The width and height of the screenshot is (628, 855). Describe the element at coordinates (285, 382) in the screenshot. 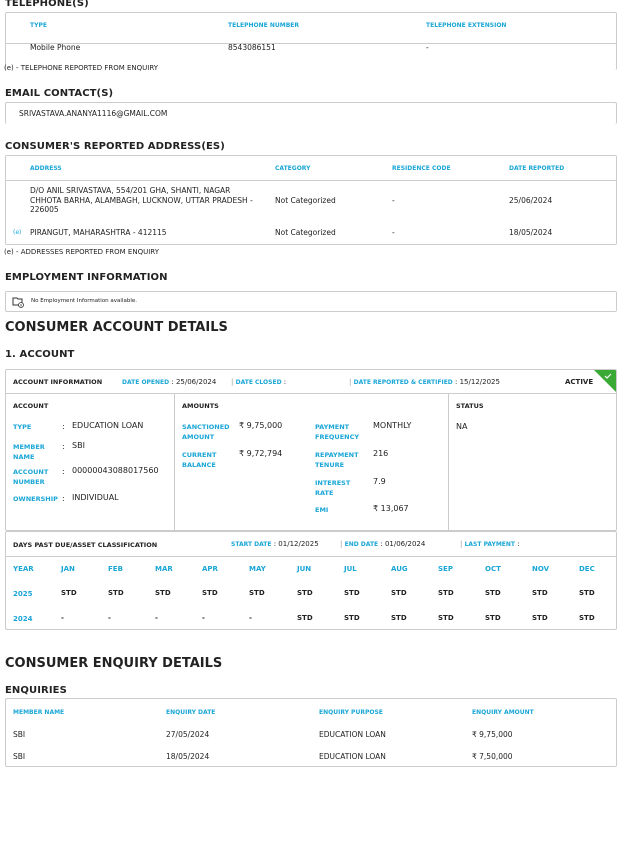

I see `date-closed-value: :` at that location.